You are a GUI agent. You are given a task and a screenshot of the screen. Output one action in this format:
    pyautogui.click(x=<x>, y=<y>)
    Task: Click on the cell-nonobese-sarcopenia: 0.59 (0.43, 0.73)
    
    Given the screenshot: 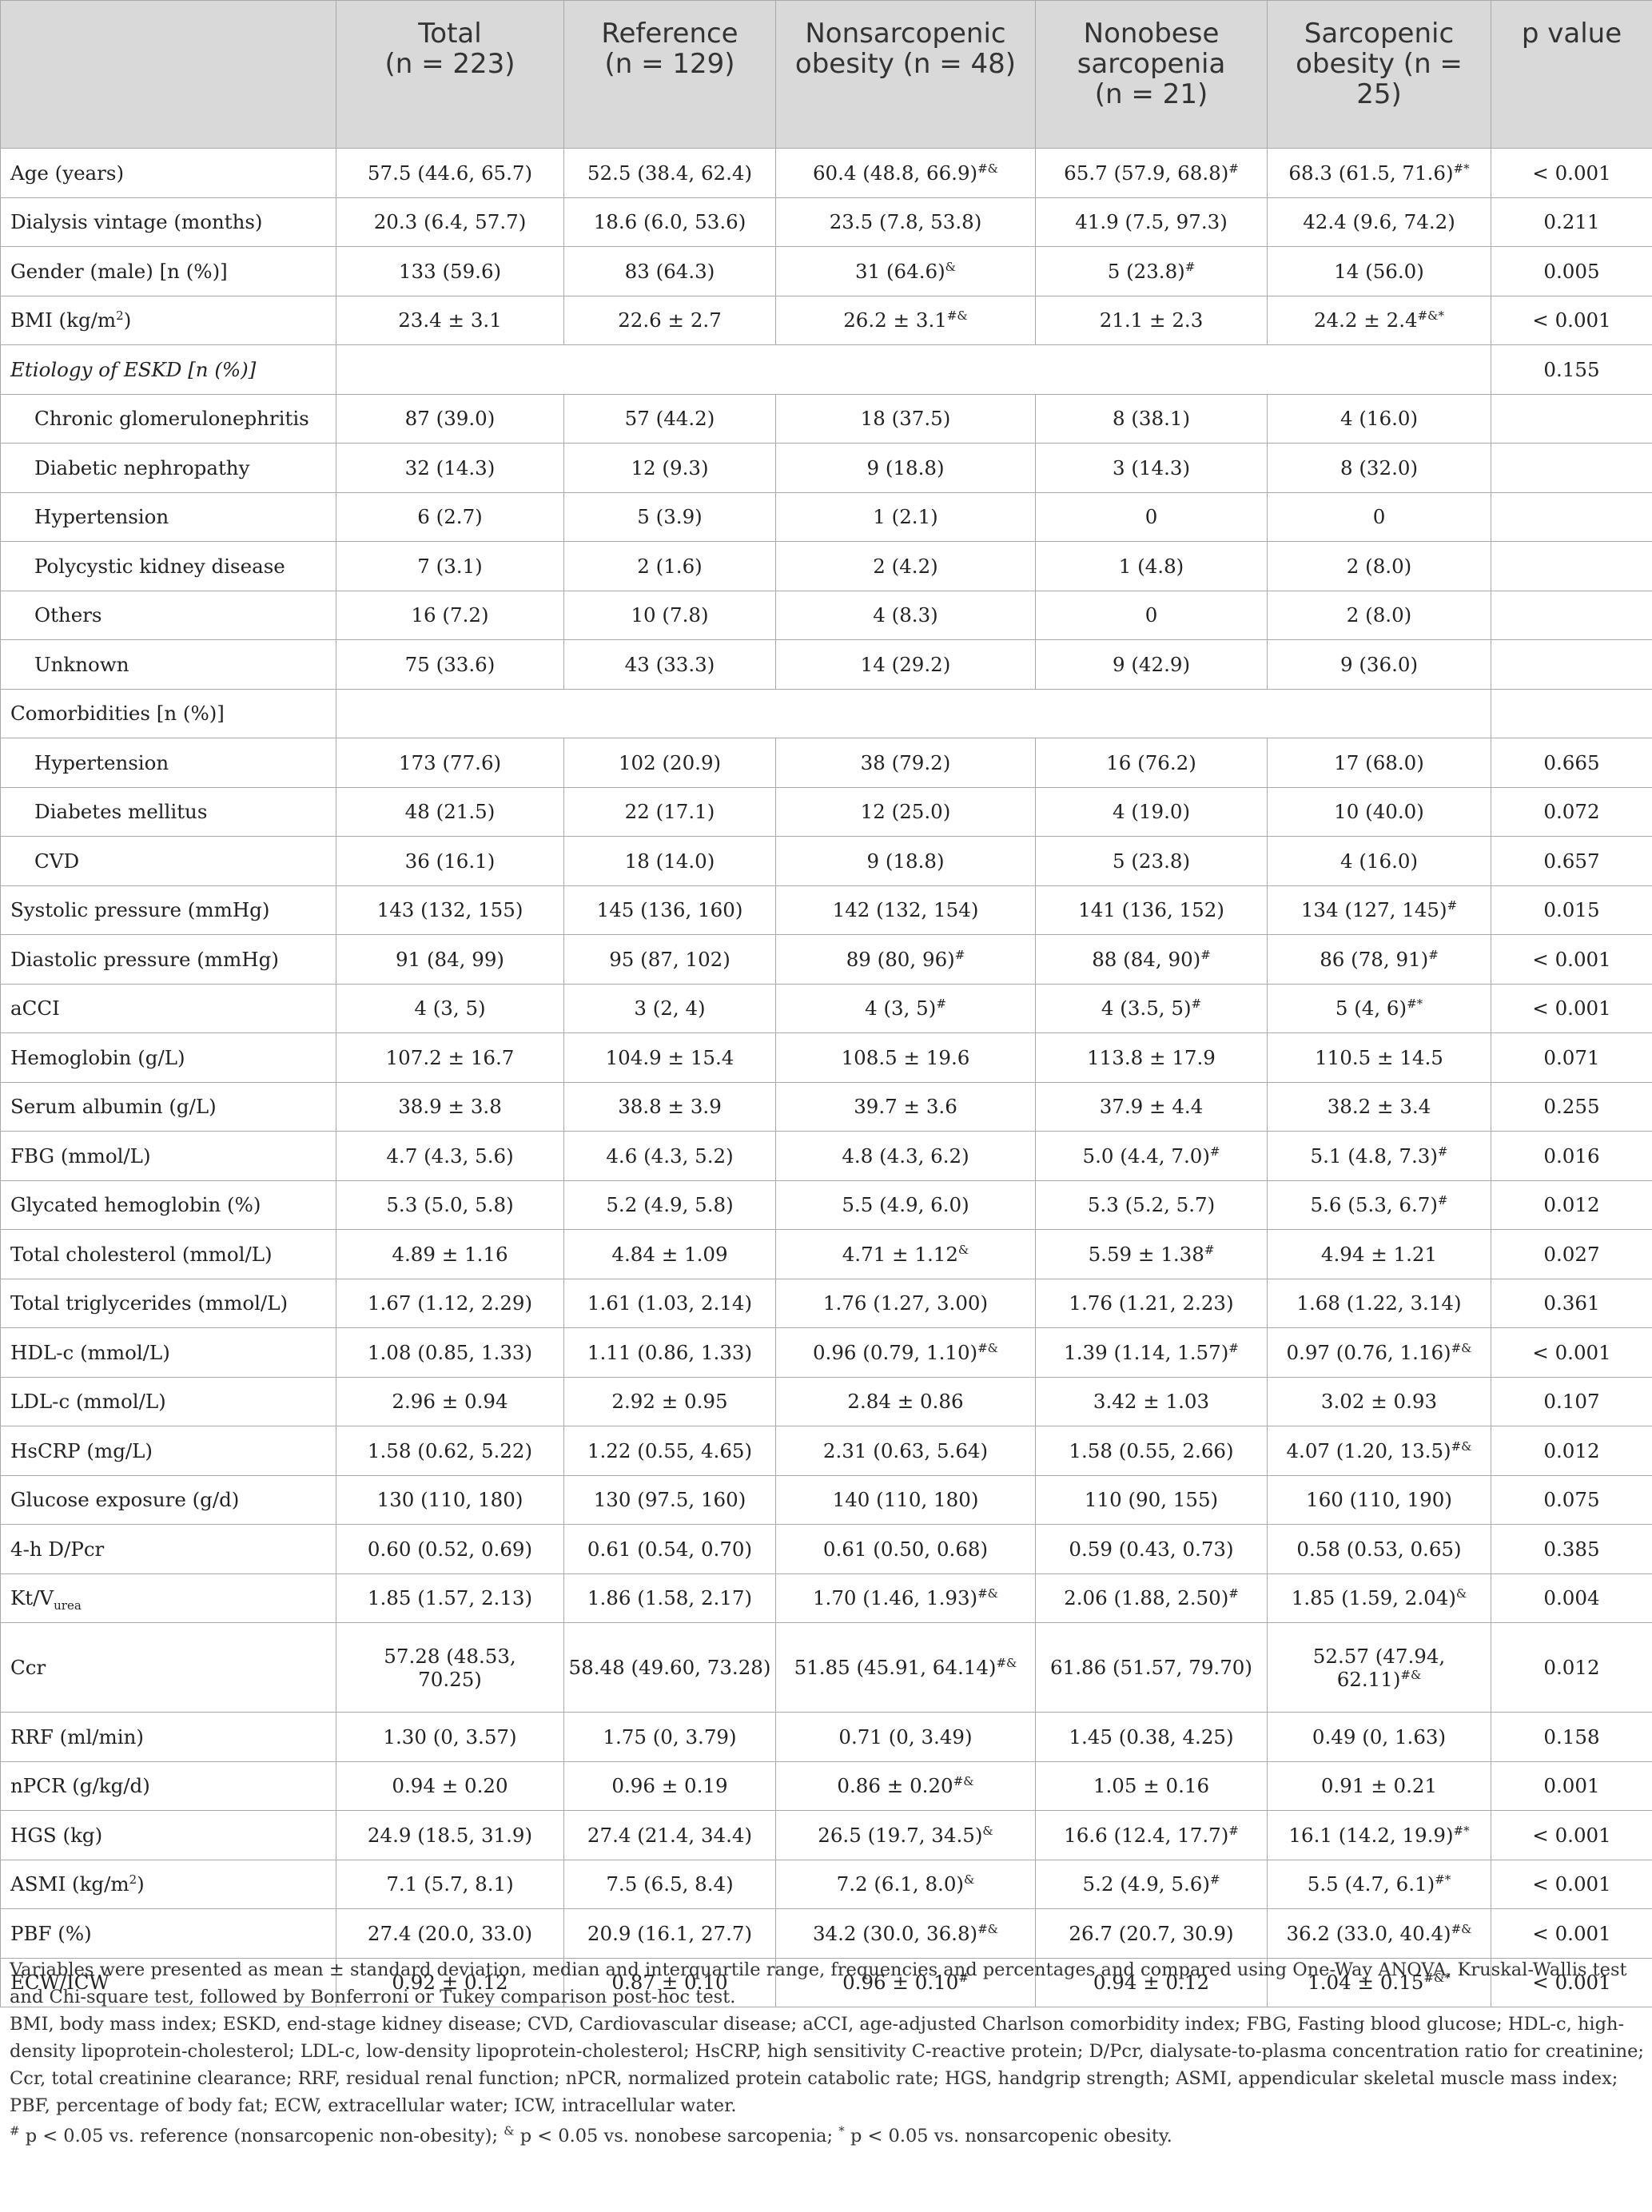 What is the action you would take?
    pyautogui.click(x=1151, y=1549)
    